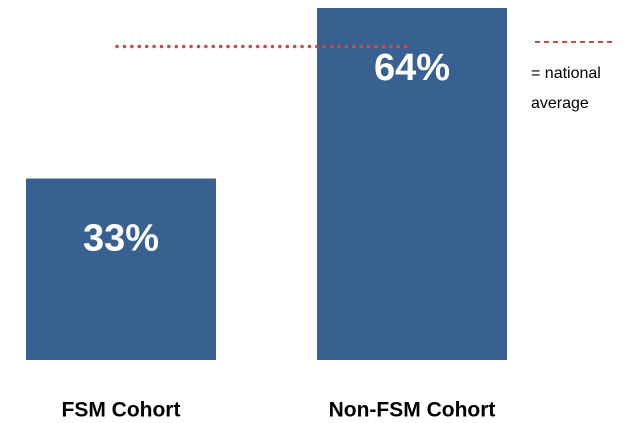 The image size is (644, 423). I want to click on legend-label: average, so click(560, 103).